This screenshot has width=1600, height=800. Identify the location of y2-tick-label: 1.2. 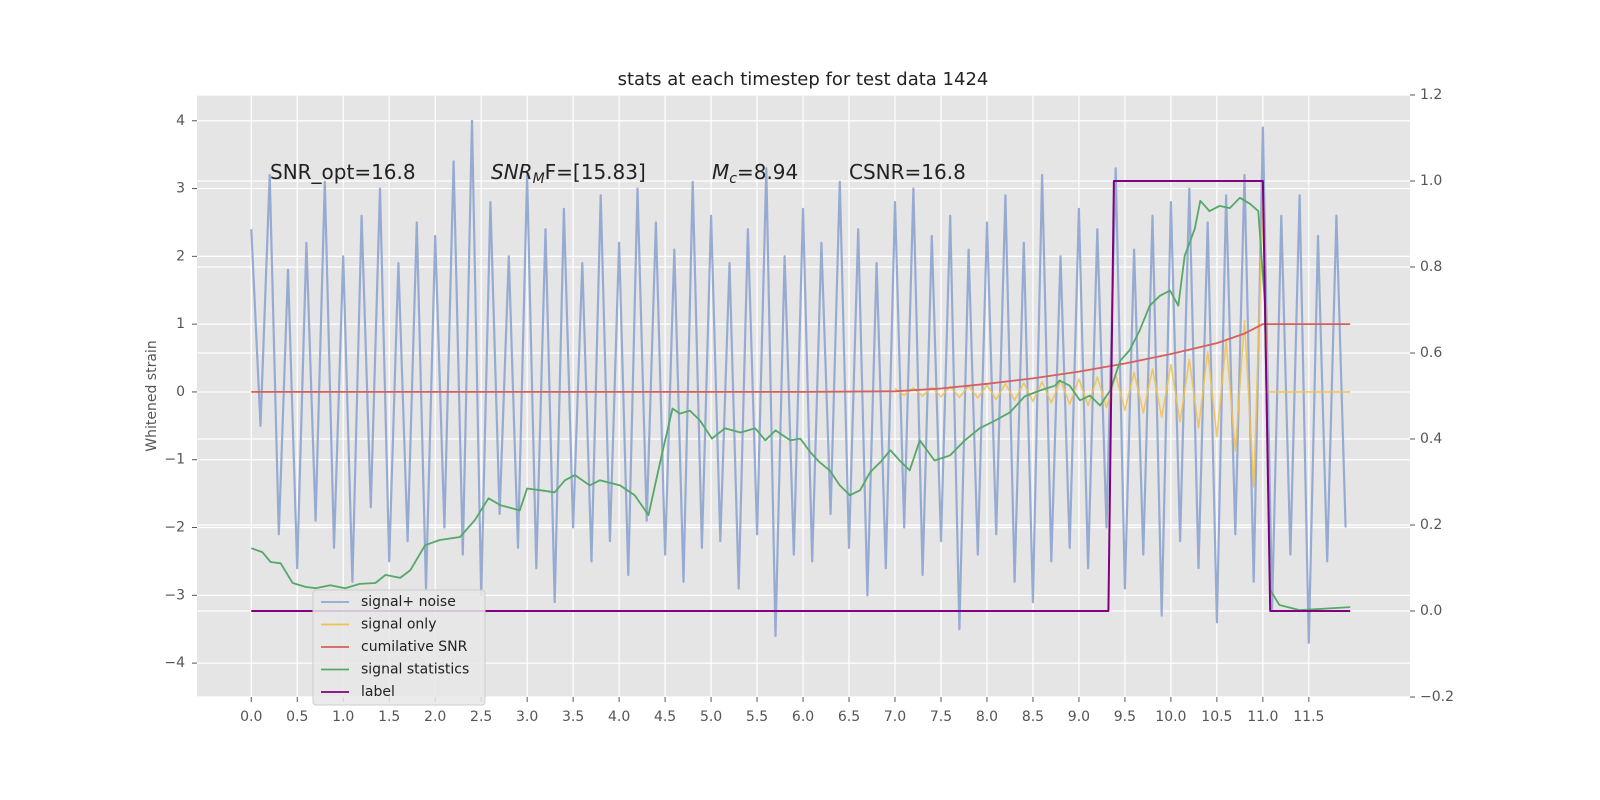
(1431, 95).